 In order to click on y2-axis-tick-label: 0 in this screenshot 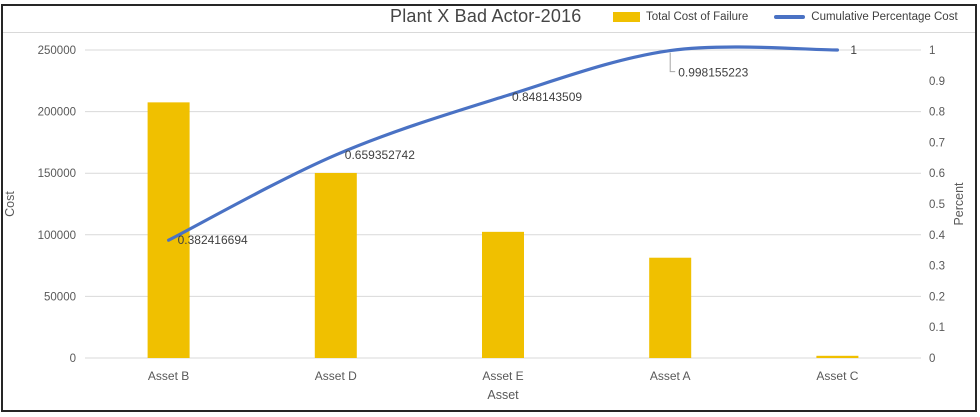, I will do `click(932, 359)`.